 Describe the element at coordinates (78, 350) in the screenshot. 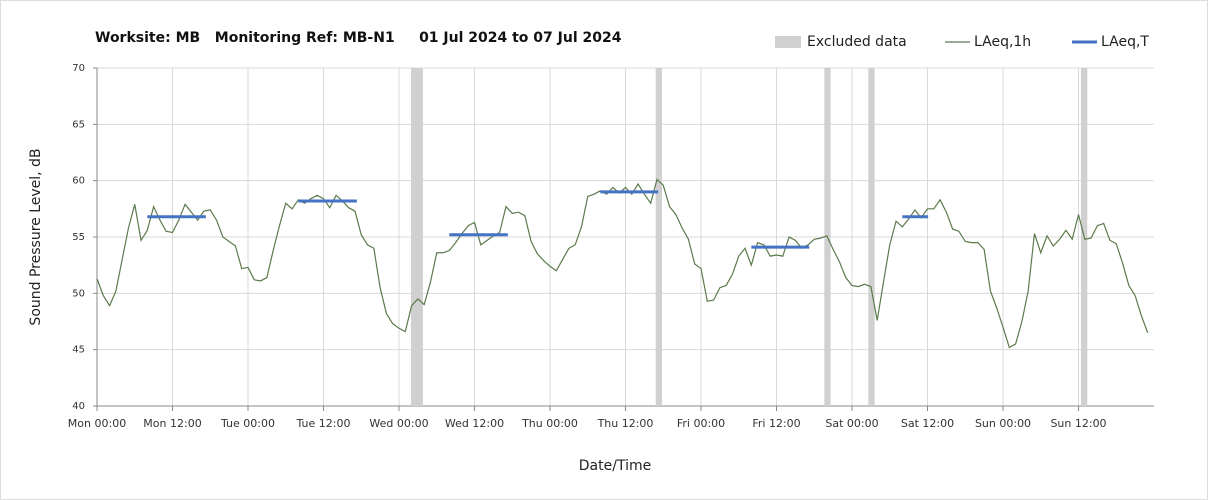

I see `y-tick-label: 45` at that location.